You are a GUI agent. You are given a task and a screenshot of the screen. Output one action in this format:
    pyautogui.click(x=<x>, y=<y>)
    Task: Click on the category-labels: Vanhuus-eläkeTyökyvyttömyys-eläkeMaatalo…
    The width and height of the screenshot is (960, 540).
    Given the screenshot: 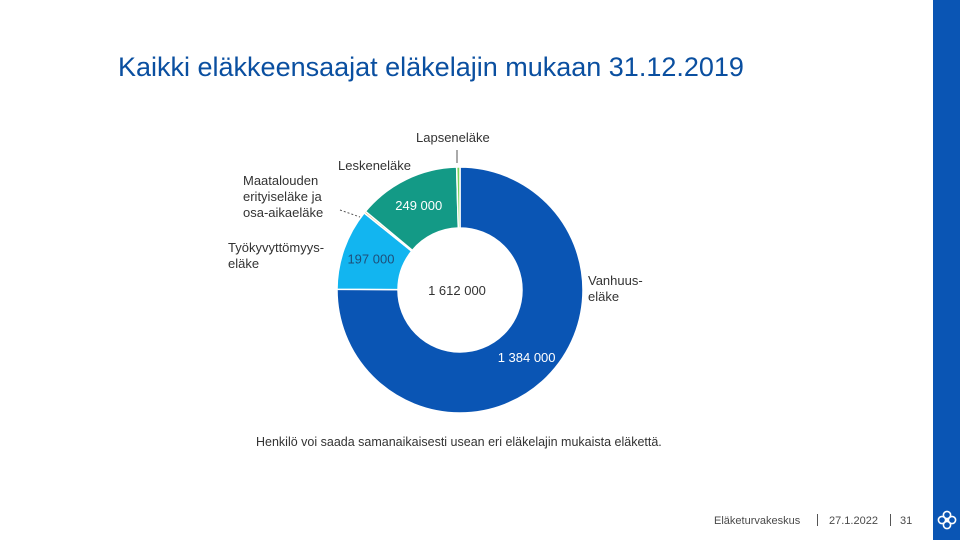 What is the action you would take?
    pyautogui.click(x=435, y=217)
    